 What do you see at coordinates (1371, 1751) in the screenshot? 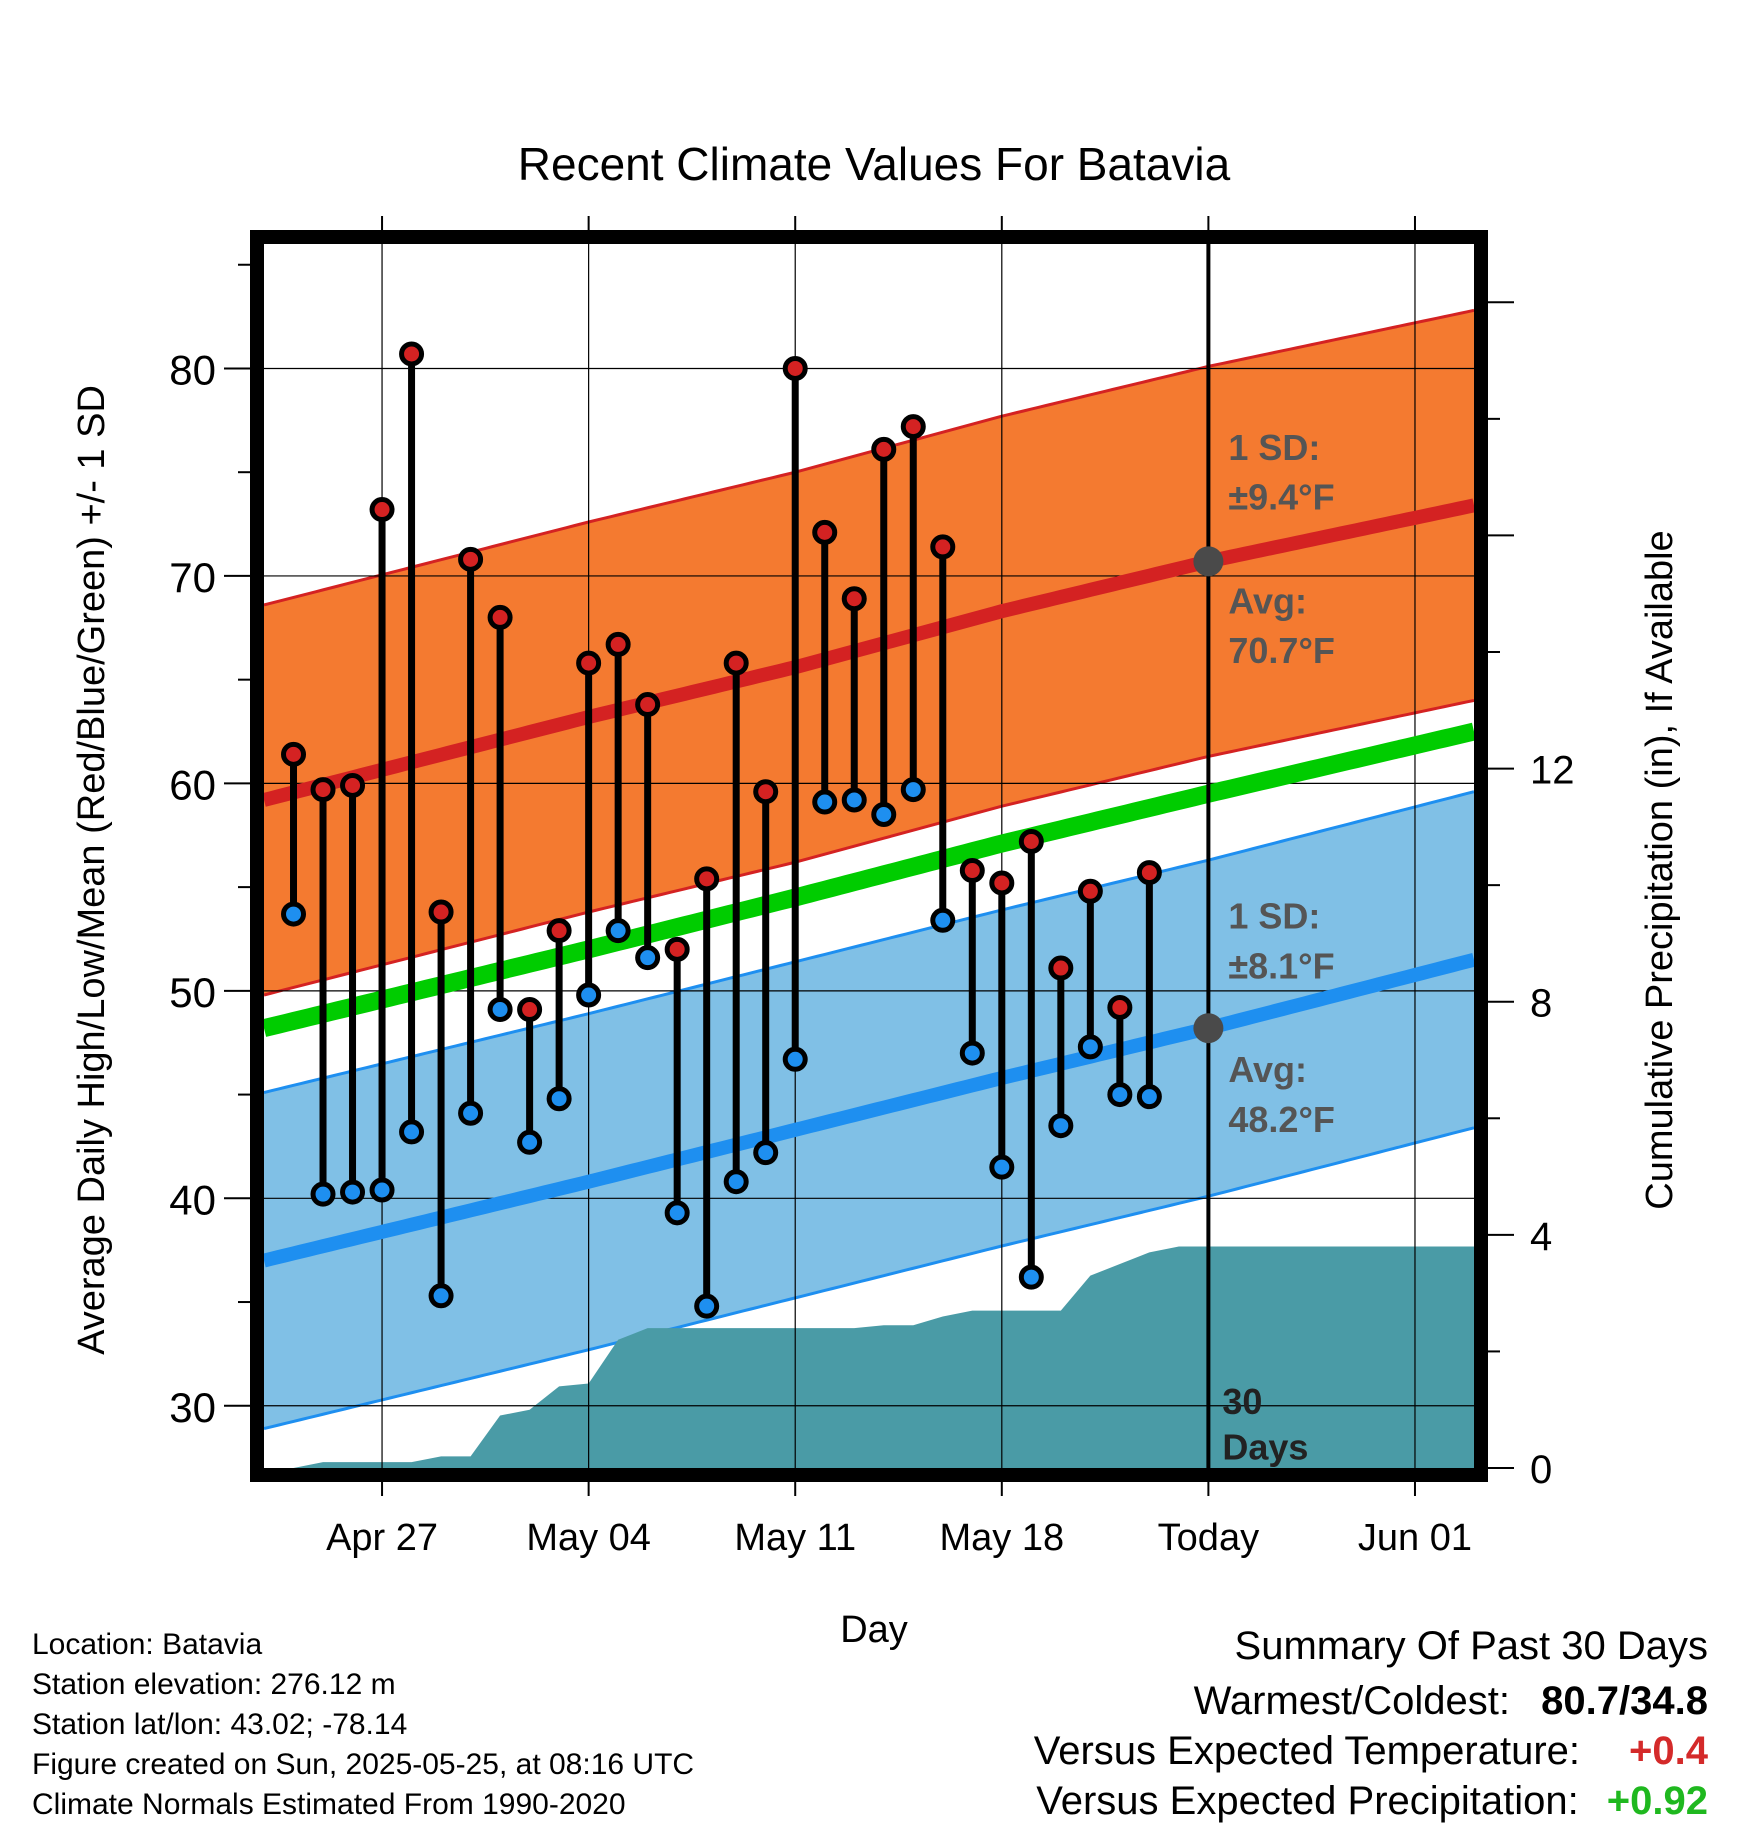
I see `summary-temp-row: Versus Expected Temperature: +0.4` at bounding box center [1371, 1751].